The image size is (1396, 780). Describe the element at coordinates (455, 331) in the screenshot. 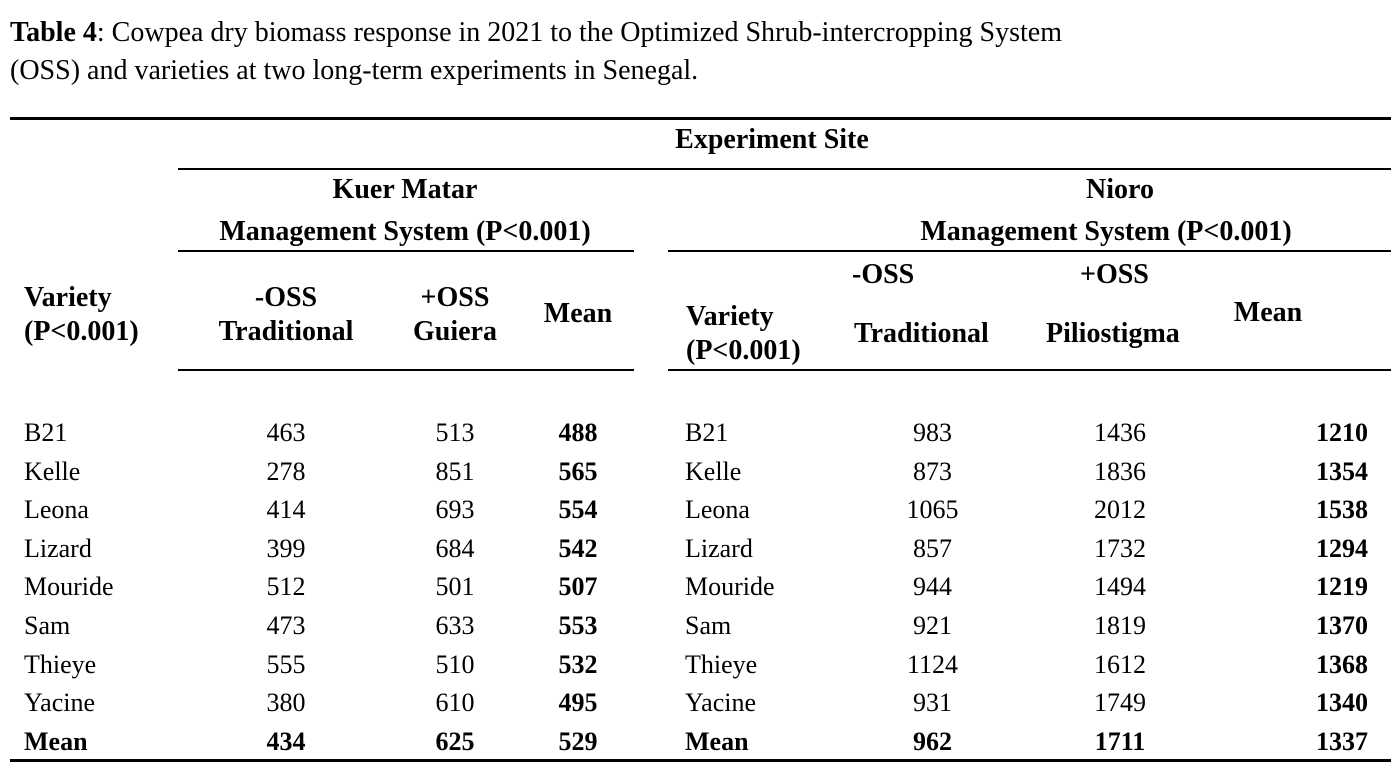

I see `left-guiera-label: Guiera` at that location.